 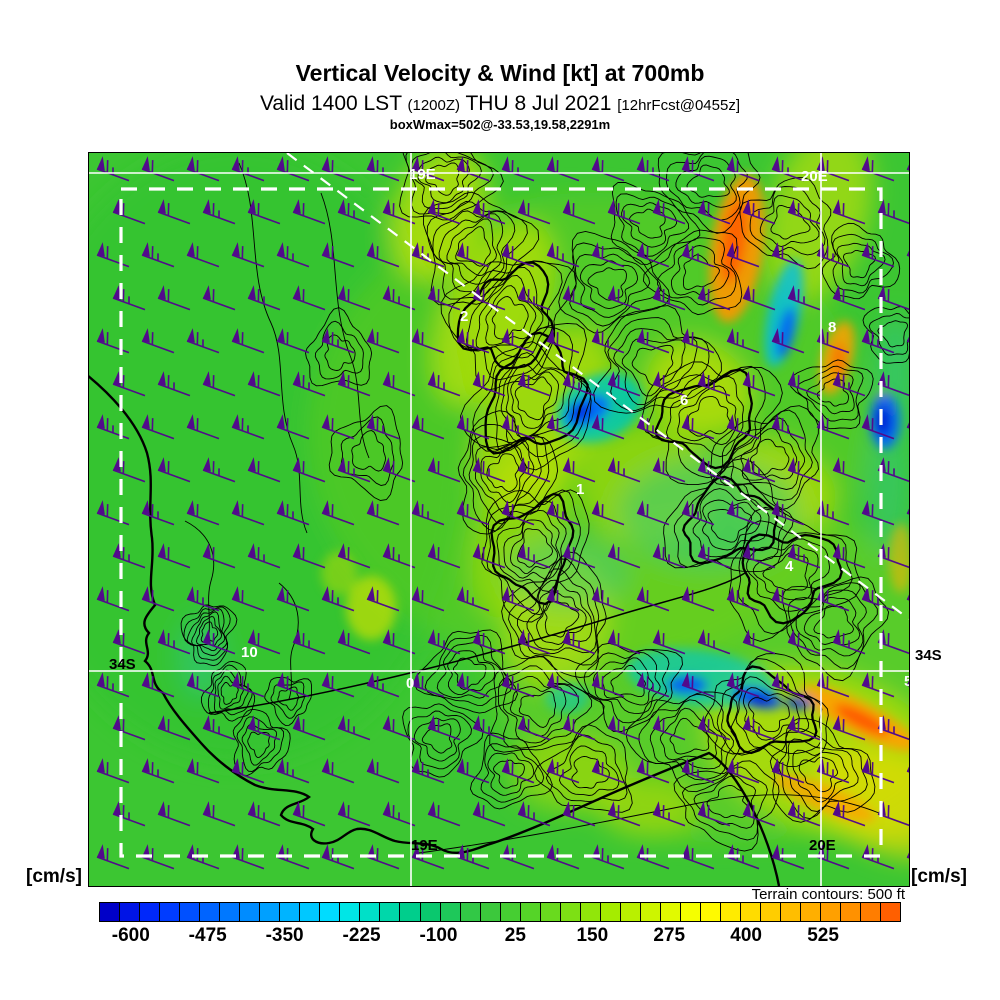 What do you see at coordinates (669, 935) in the screenshot?
I see `colorbar-tick: 275` at bounding box center [669, 935].